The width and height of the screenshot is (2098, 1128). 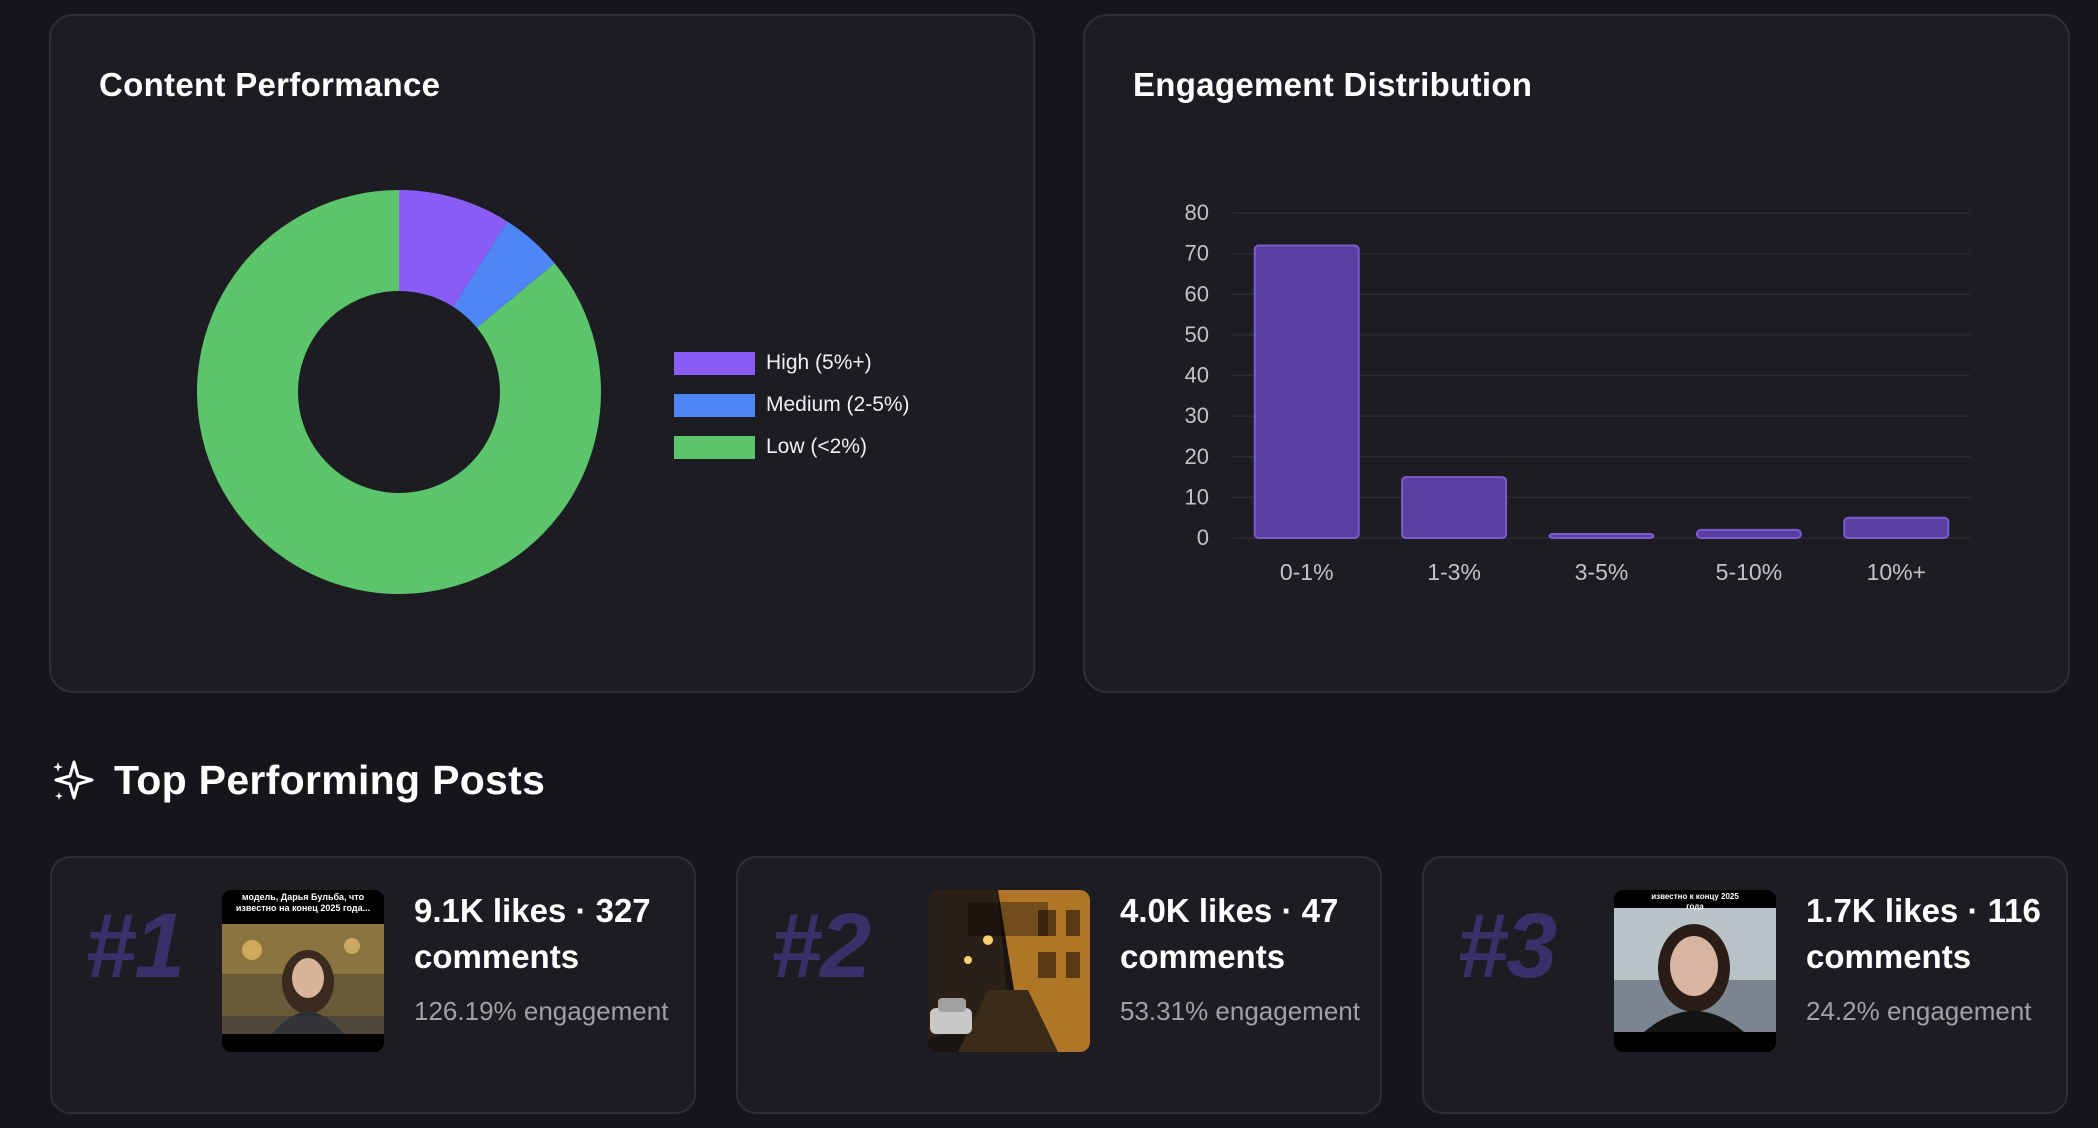 I want to click on y-tick-label: 0, so click(x=1203, y=537).